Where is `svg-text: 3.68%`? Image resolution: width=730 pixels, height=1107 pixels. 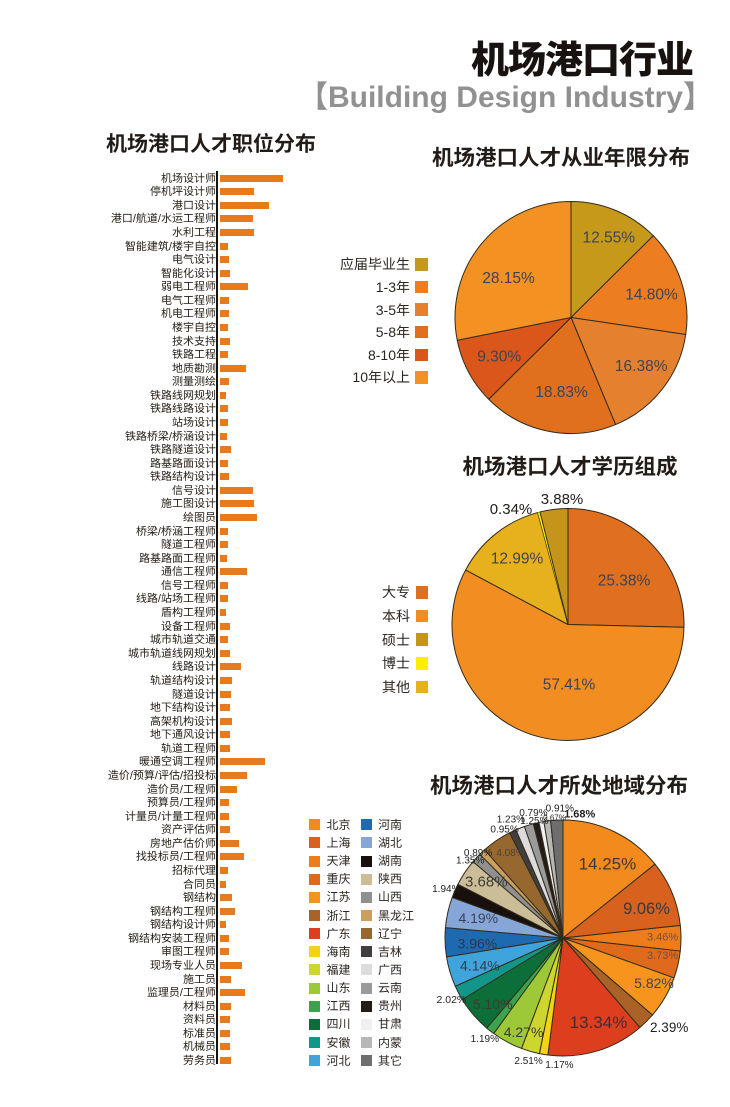 svg-text: 3.68% is located at coordinates (486, 882).